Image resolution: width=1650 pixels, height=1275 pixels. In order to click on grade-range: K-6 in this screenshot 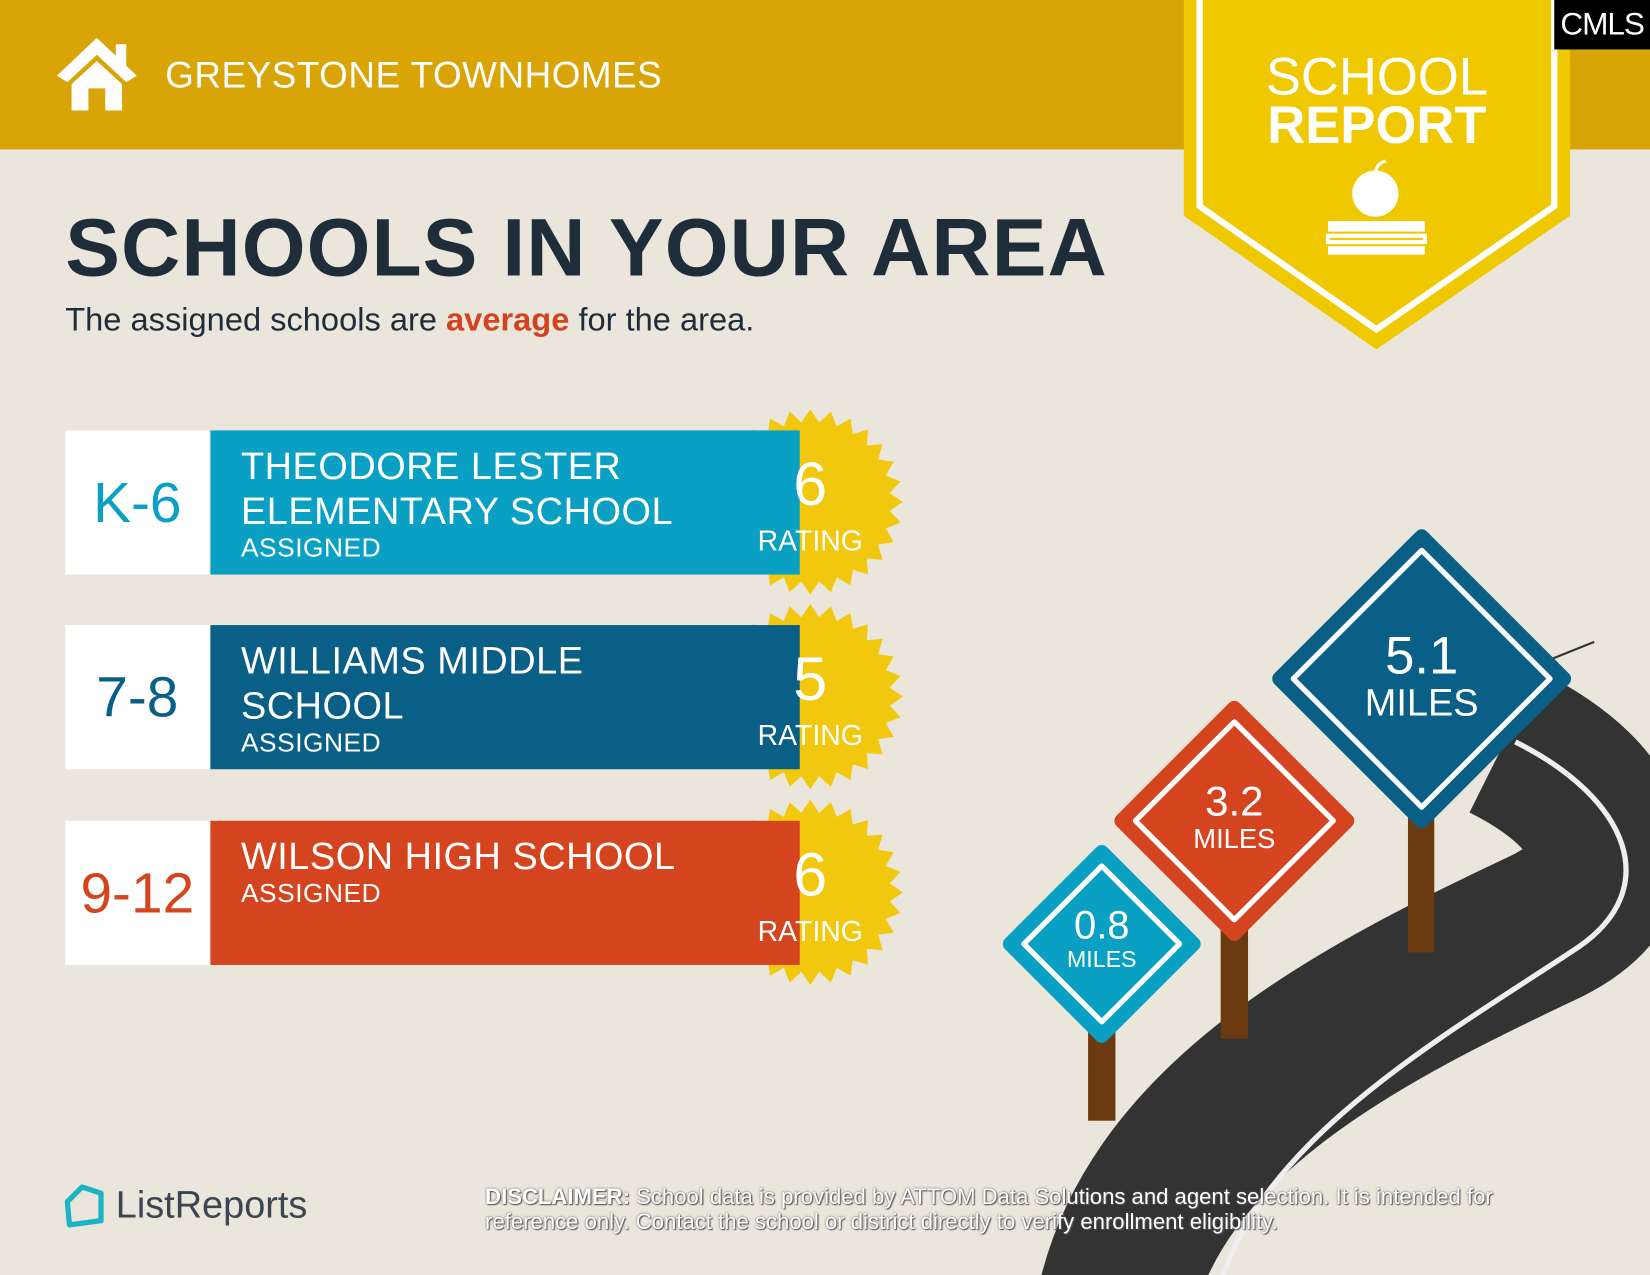, I will do `click(137, 502)`.